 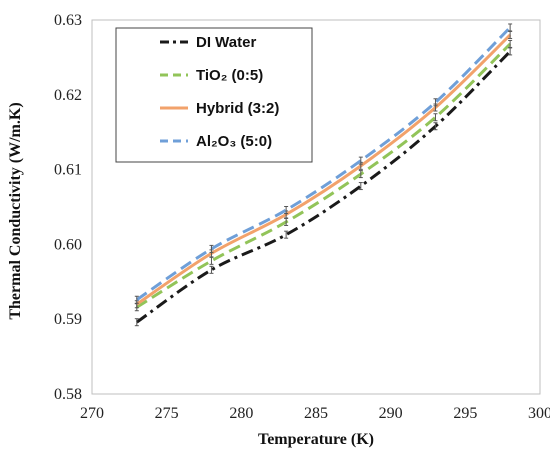 I want to click on y-tick-label: 0.60, so click(x=68, y=244).